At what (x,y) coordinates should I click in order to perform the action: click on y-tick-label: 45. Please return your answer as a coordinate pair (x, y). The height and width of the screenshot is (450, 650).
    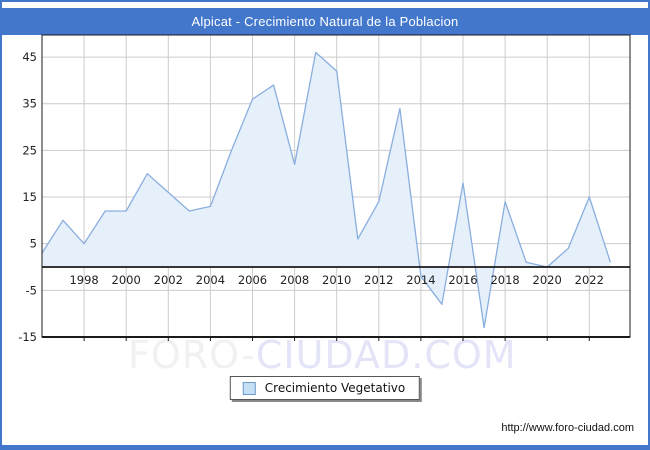
    Looking at the image, I should click on (29, 57).